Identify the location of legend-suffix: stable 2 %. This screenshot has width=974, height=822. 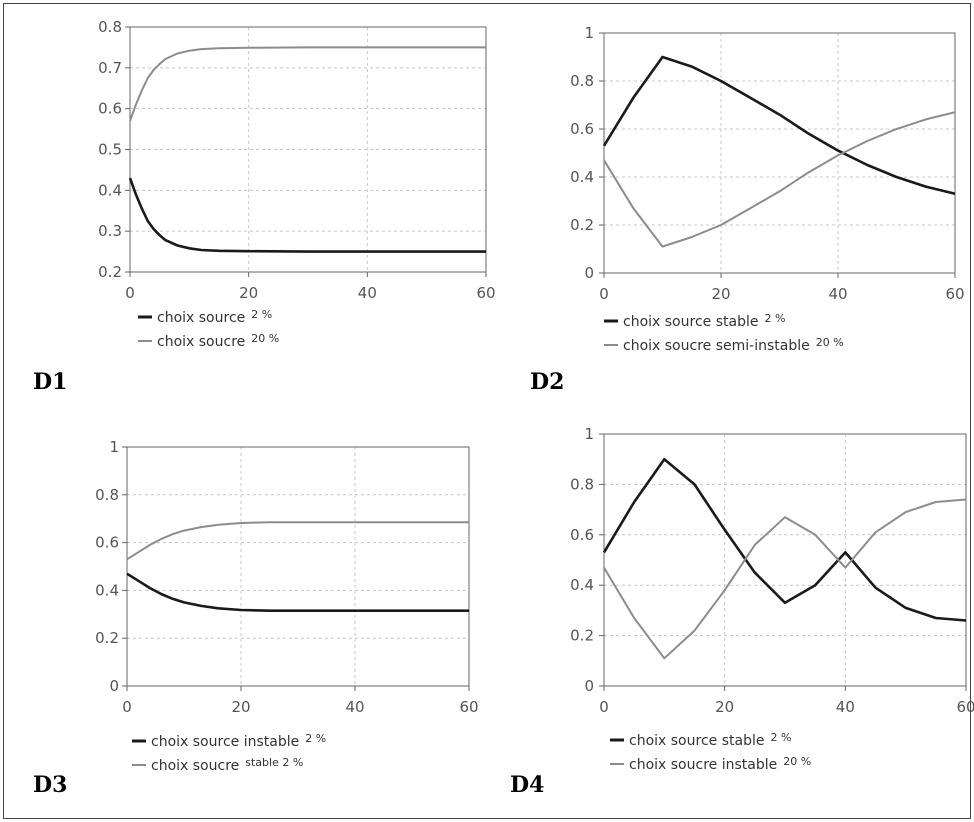
(274, 762).